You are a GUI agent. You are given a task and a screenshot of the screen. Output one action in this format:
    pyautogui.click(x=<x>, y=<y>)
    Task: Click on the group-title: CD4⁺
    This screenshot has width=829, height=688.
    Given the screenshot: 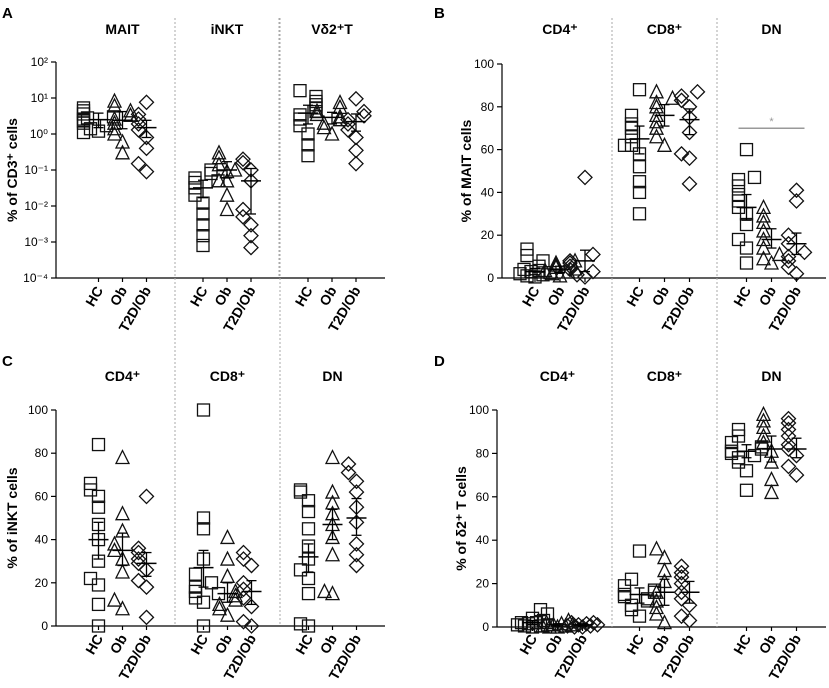 What is the action you would take?
    pyautogui.click(x=122, y=376)
    